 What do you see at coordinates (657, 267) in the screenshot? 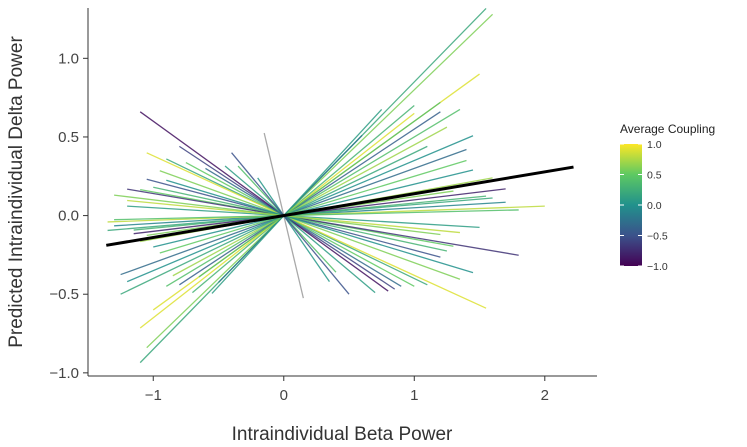
I see `legend-tick-label: −1.0` at bounding box center [657, 267].